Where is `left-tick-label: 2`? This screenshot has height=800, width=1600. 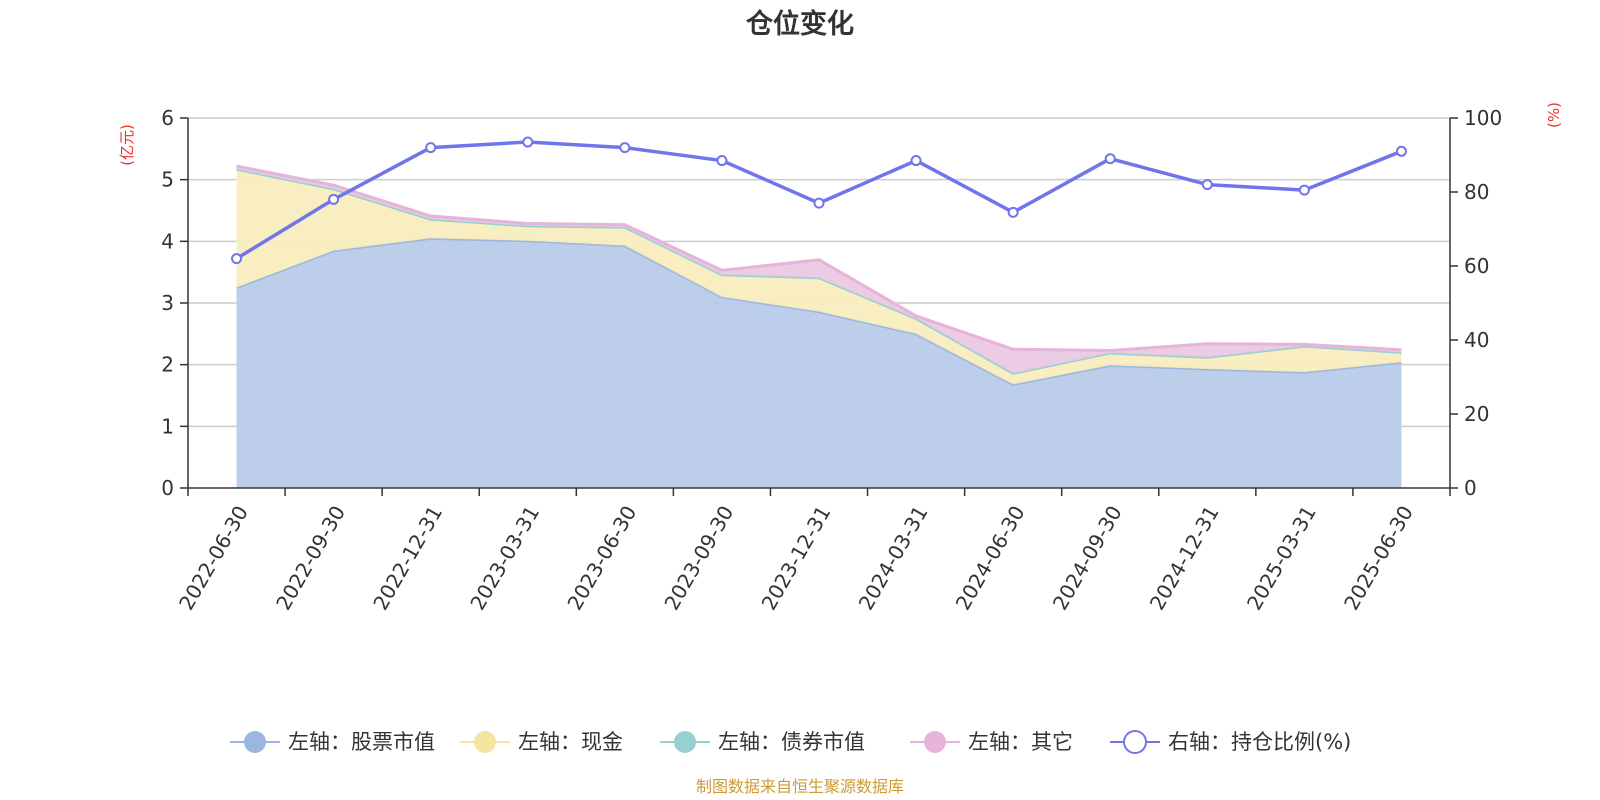
left-tick-label: 2 is located at coordinates (167, 365).